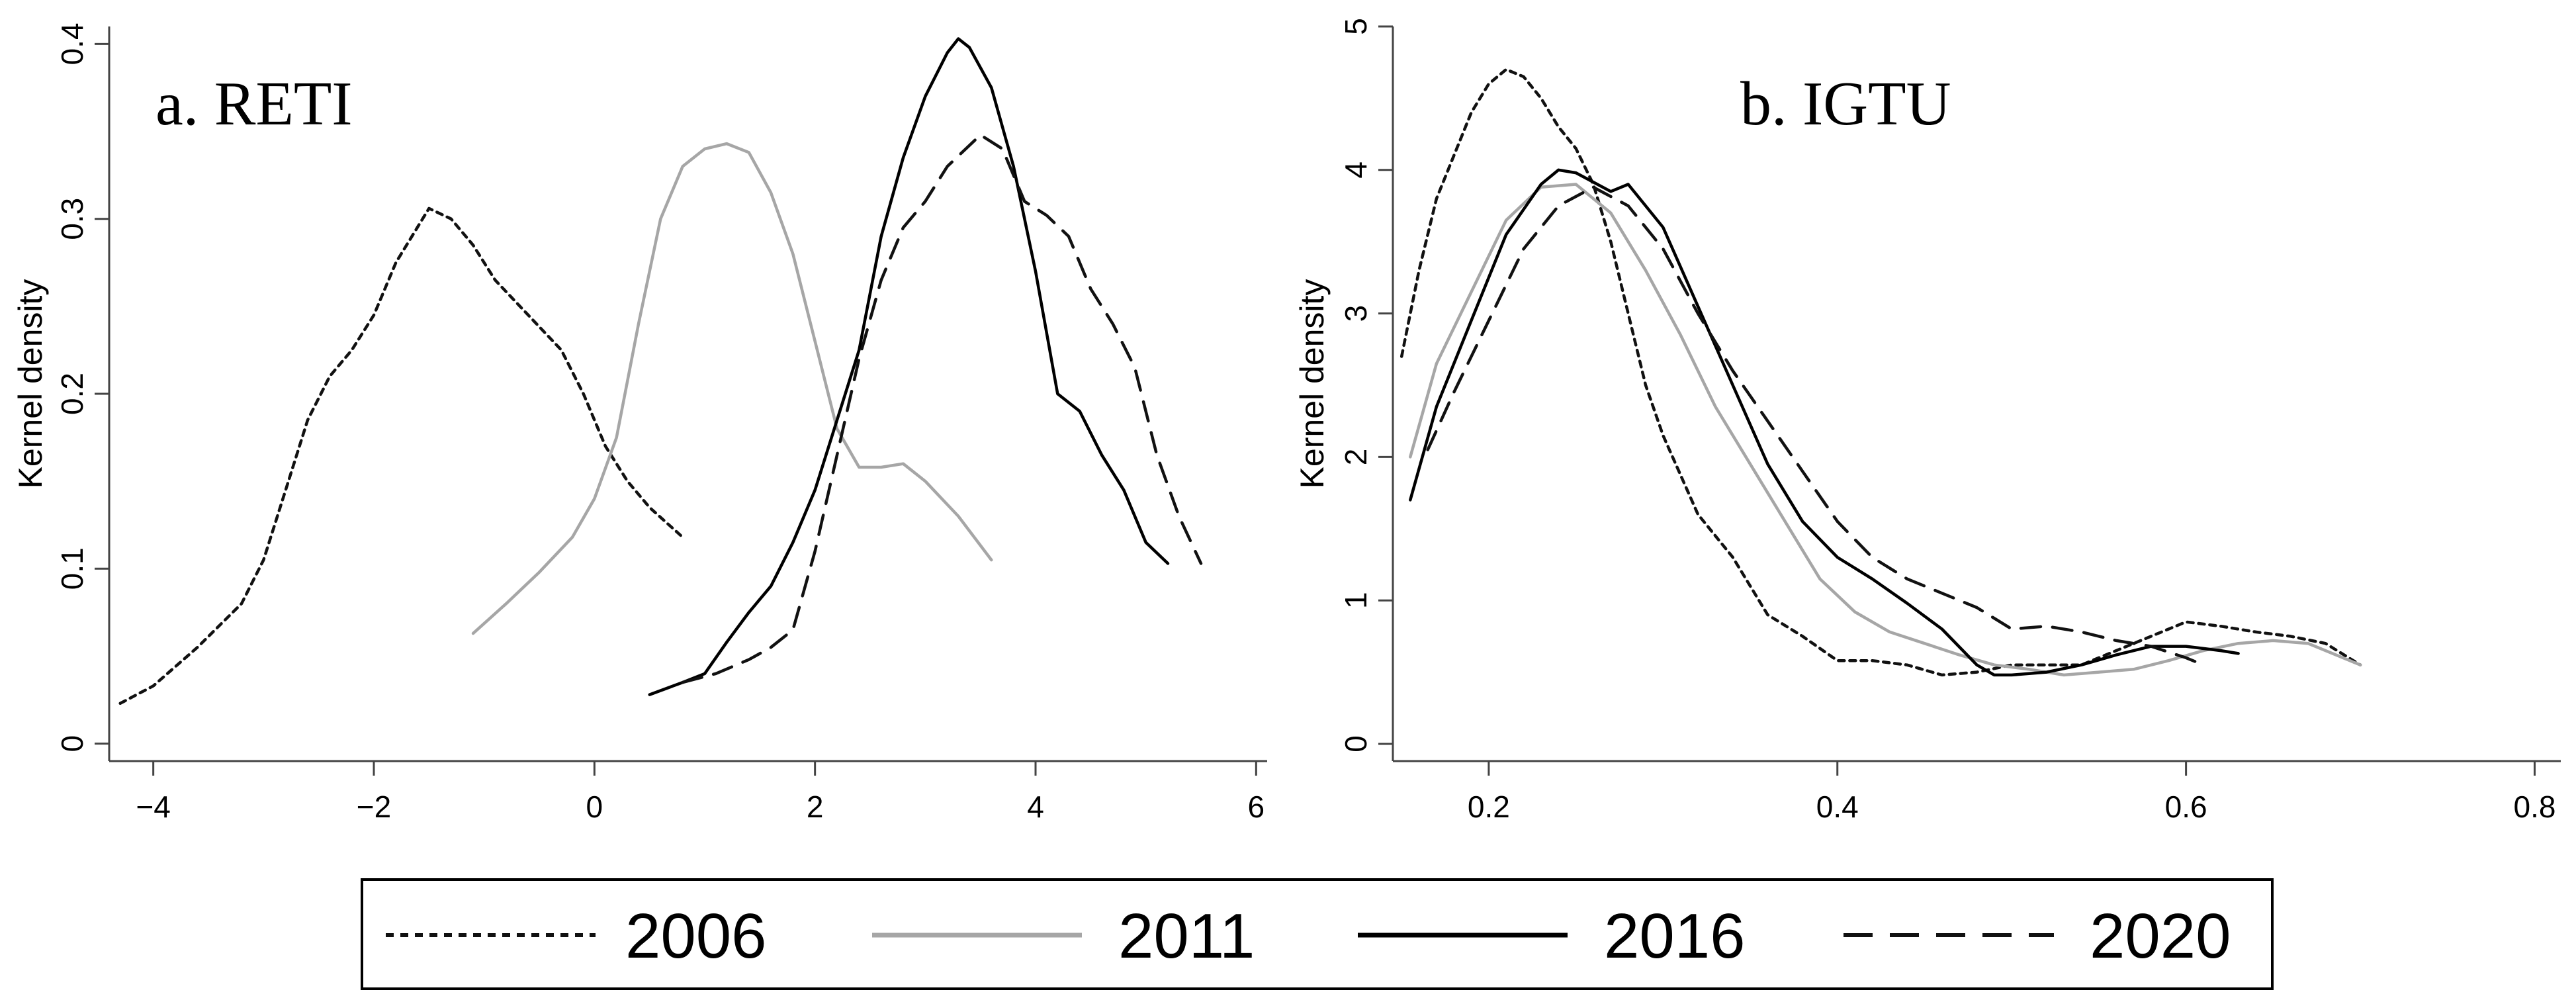 The width and height of the screenshot is (2576, 1000). I want to click on legend-label-2016: 2016, so click(1675, 936).